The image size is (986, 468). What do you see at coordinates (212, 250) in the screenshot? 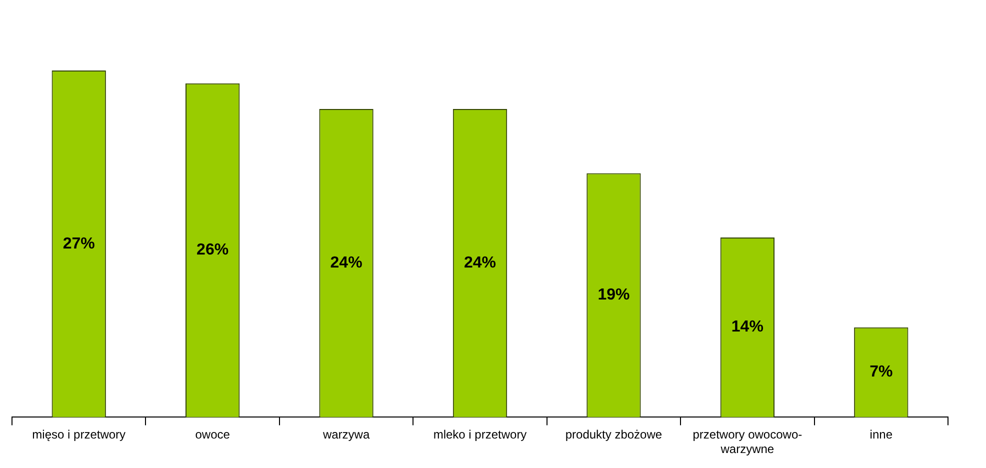
I see `data-label: 26%` at bounding box center [212, 250].